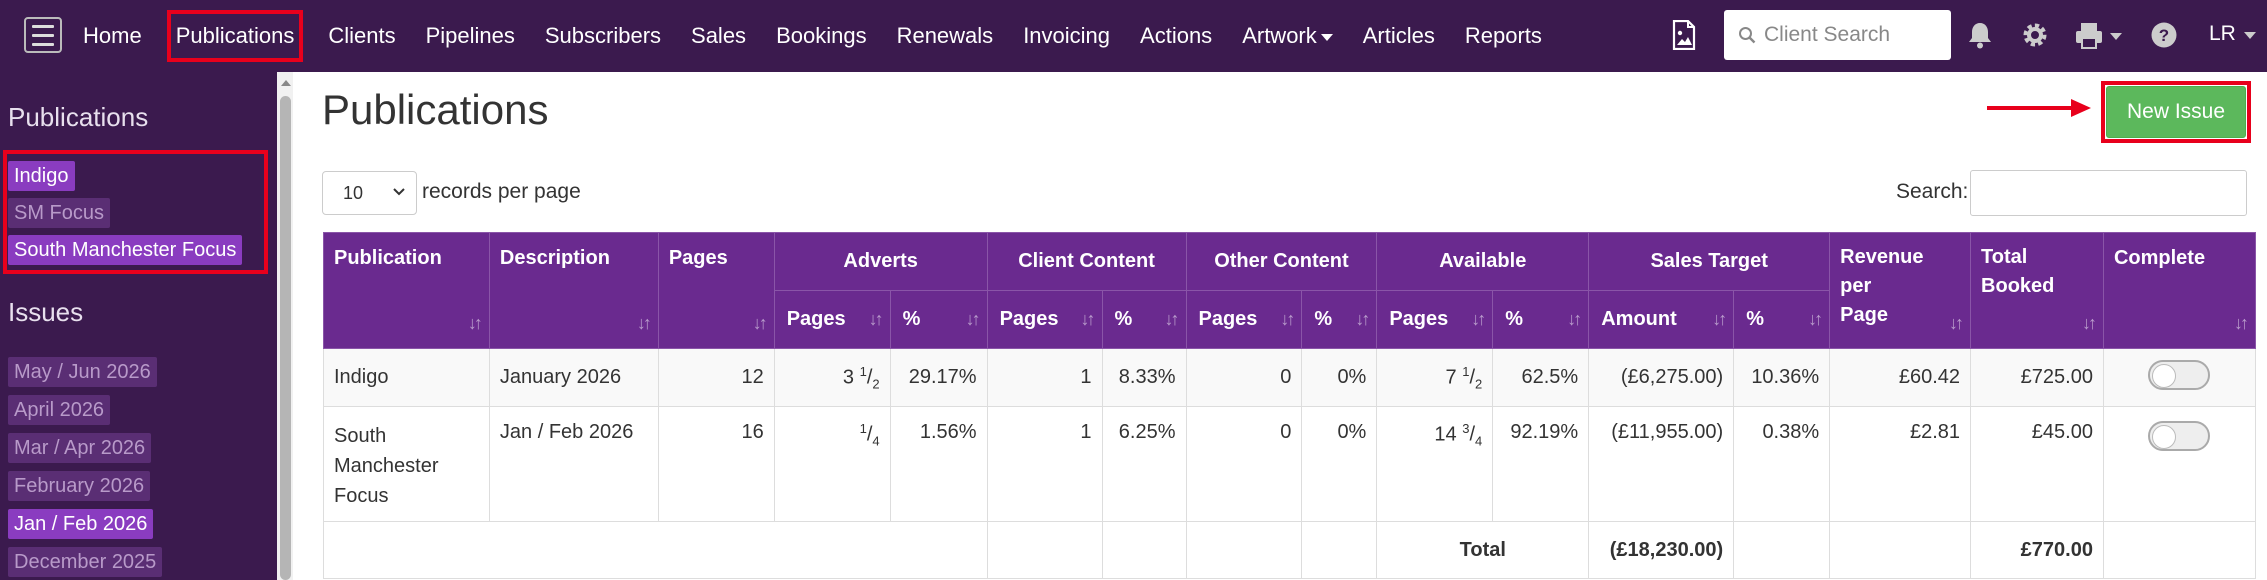 The width and height of the screenshot is (2267, 580). I want to click on cell-pages: 12, so click(716, 377).